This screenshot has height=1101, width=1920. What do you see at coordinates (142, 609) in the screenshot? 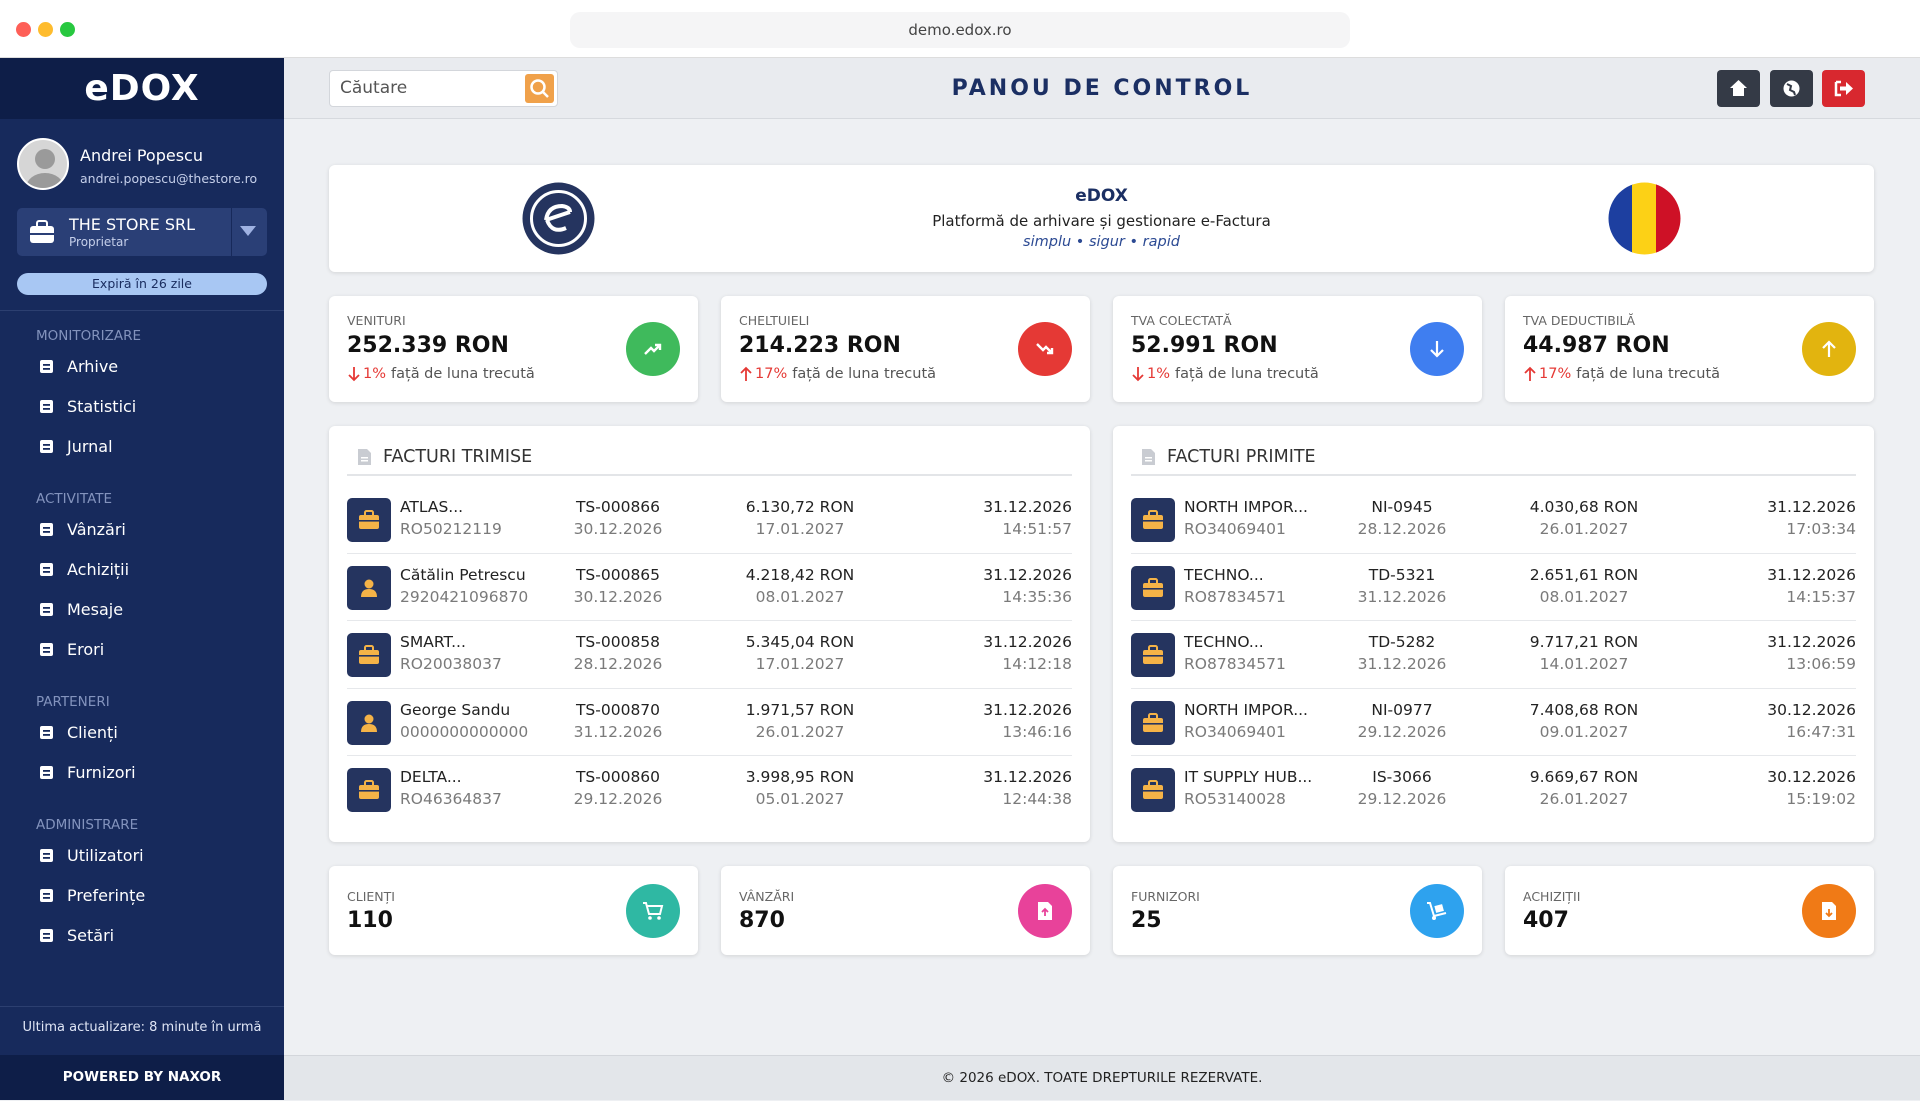
I see `nav-item: Mesaje` at bounding box center [142, 609].